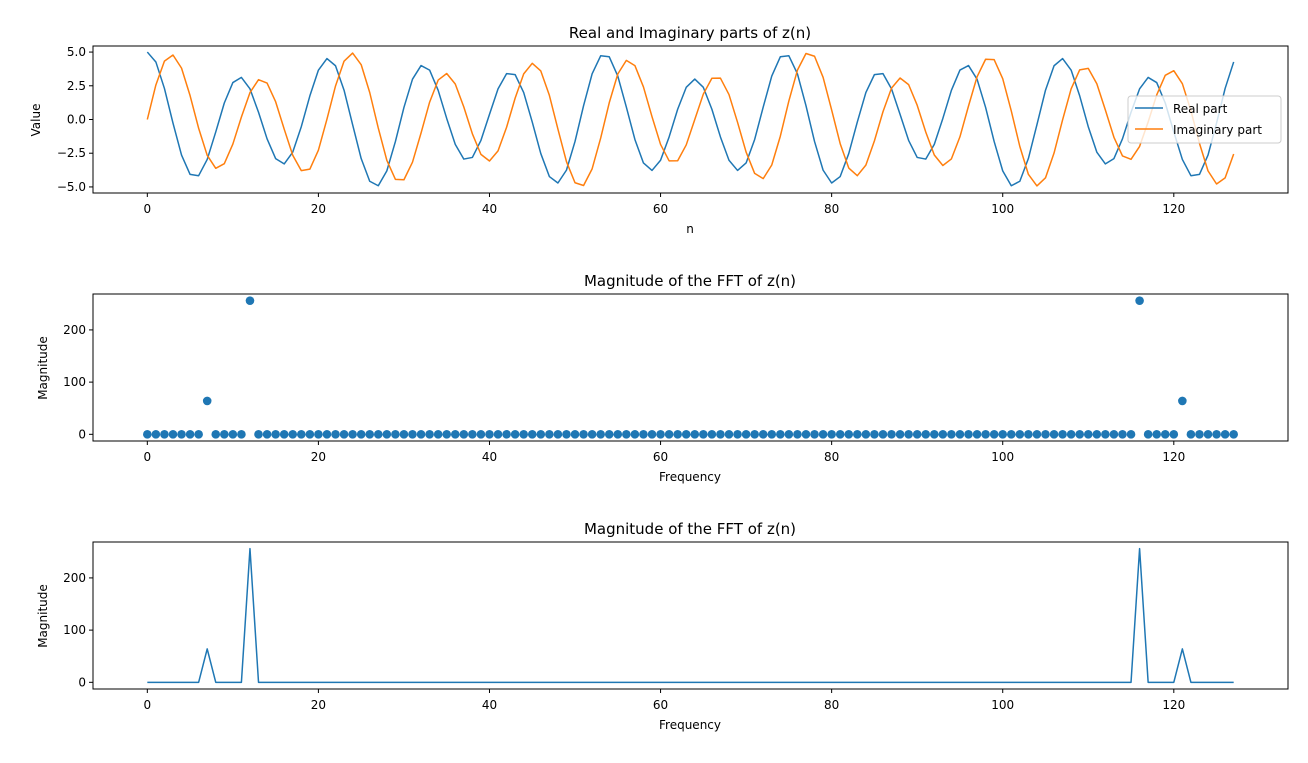 The width and height of the screenshot is (1308, 763). What do you see at coordinates (76, 52) in the screenshot?
I see `y-tick-label: 5.0` at bounding box center [76, 52].